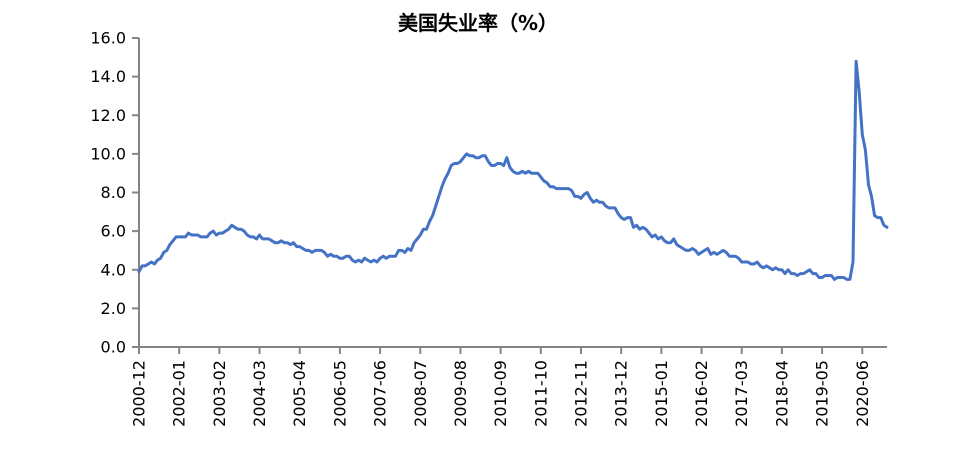  What do you see at coordinates (661, 393) in the screenshot?
I see `x-axis-tick-label: 2015-01` at bounding box center [661, 393].